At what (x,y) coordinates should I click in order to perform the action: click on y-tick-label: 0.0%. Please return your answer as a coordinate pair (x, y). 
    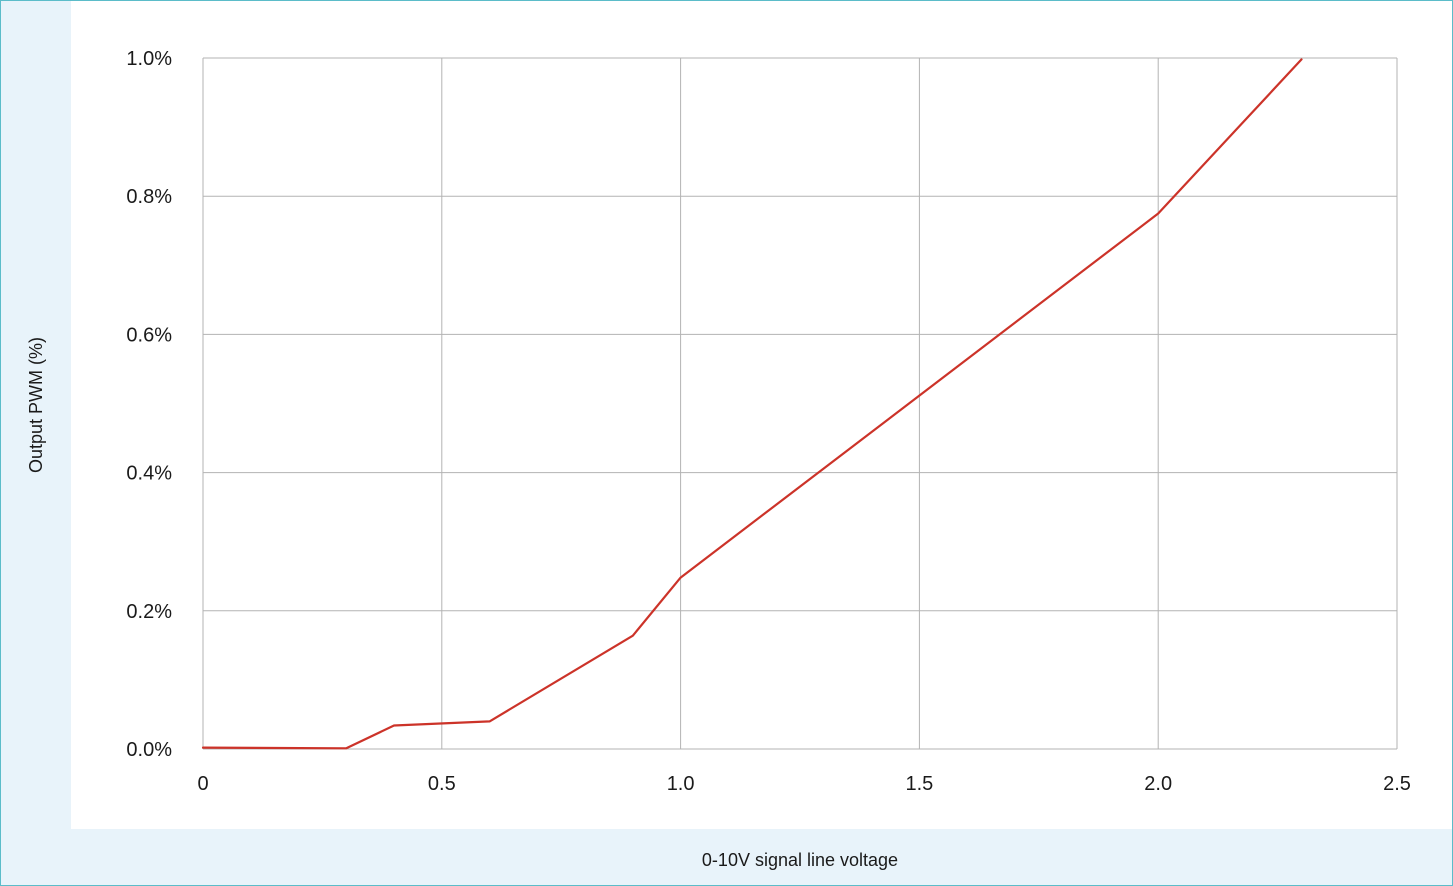
    Looking at the image, I should click on (149, 750).